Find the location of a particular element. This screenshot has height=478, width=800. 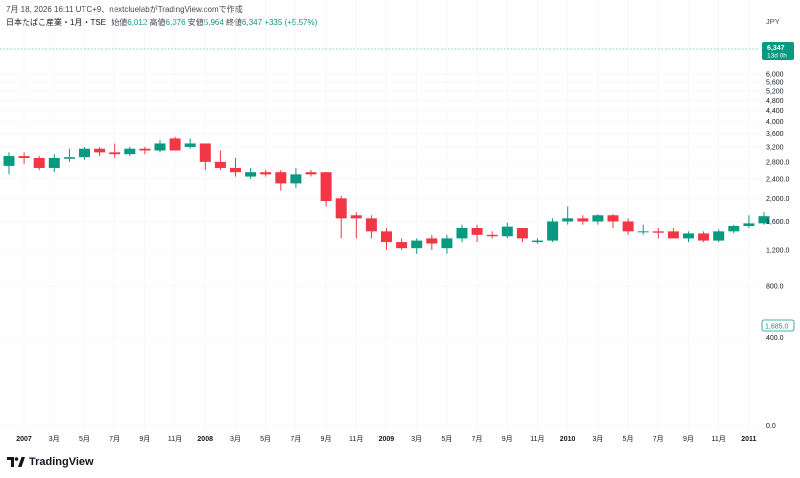

price-tick-label: 4,000 is located at coordinates (775, 122).